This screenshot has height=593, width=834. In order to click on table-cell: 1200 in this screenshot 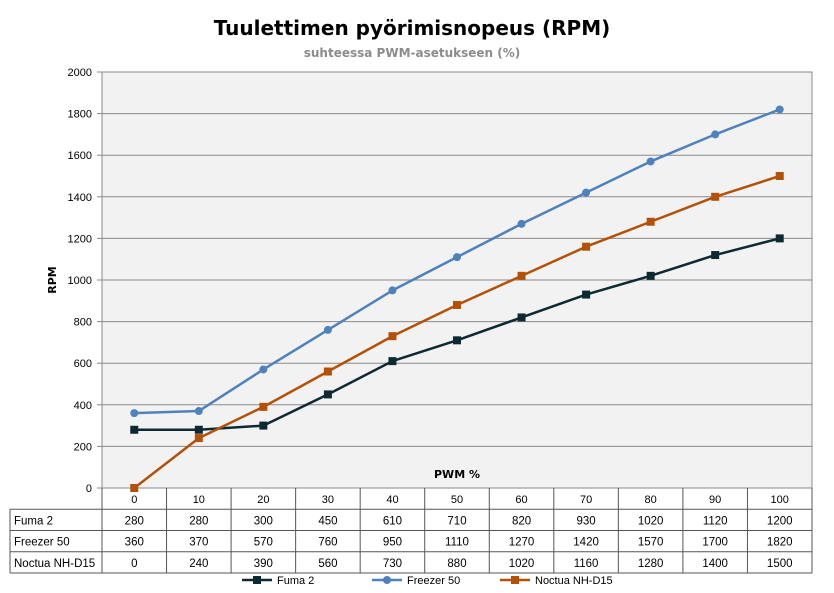, I will do `click(780, 521)`.